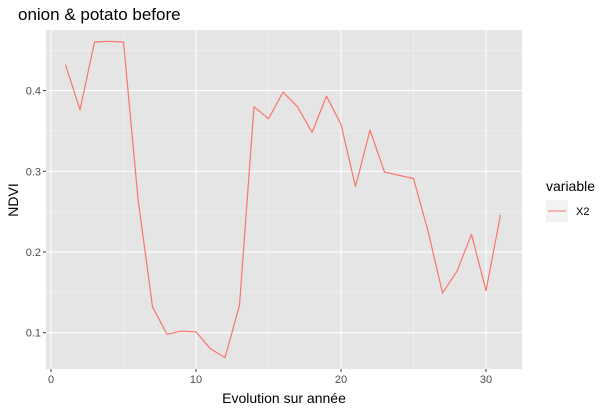  What do you see at coordinates (270, 377) in the screenshot?
I see `x-axis: 0 10 20 30` at bounding box center [270, 377].